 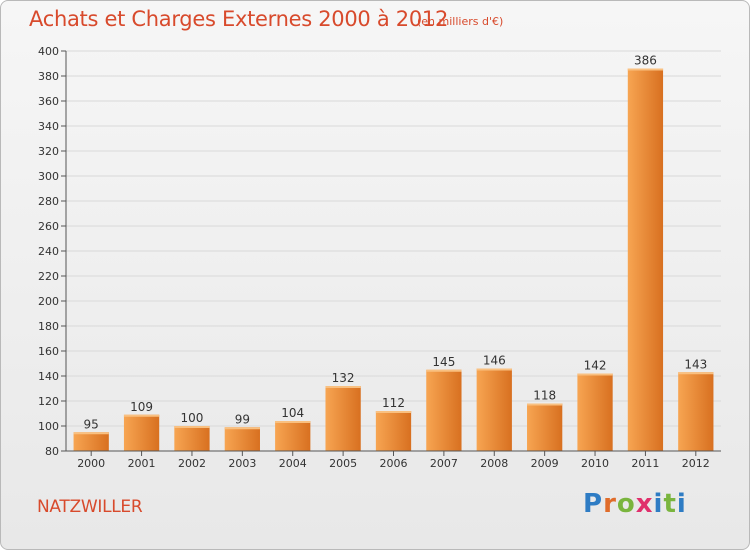 What do you see at coordinates (48, 426) in the screenshot?
I see `y-tick-label: 100` at bounding box center [48, 426].